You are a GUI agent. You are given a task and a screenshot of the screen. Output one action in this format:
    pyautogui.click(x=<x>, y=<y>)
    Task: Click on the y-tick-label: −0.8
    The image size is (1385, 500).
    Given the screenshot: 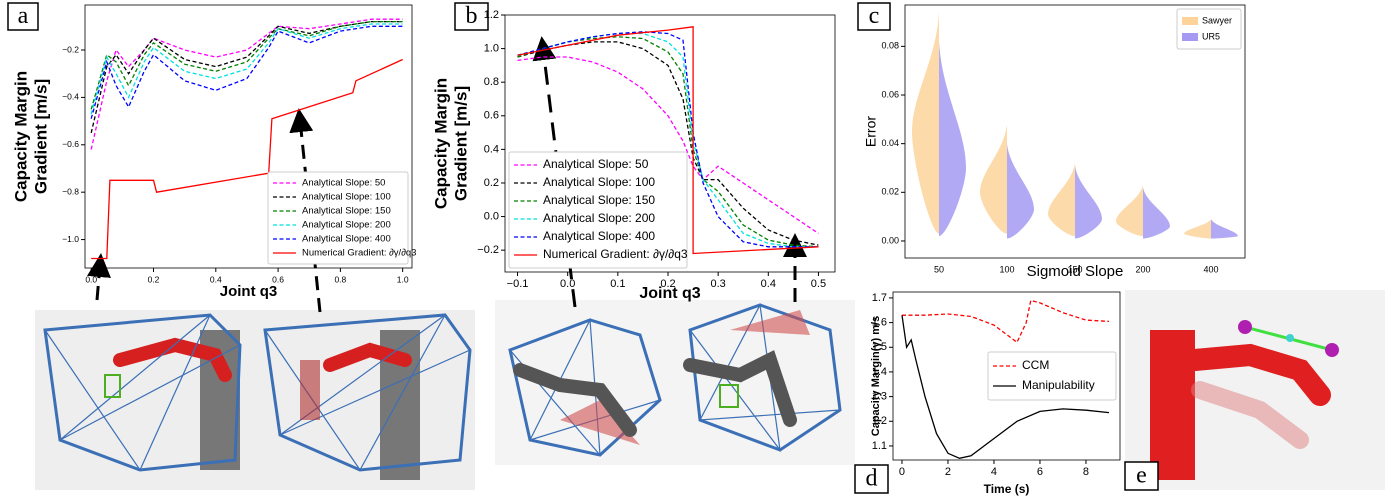 What is the action you would take?
    pyautogui.click(x=70, y=191)
    